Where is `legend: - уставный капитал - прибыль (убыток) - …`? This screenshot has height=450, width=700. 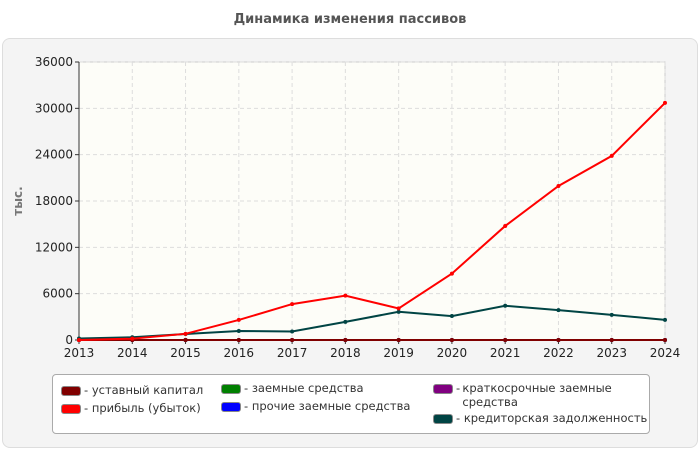
legend: - уставный капитал - прибыль (убыток) - … is located at coordinates (351, 404).